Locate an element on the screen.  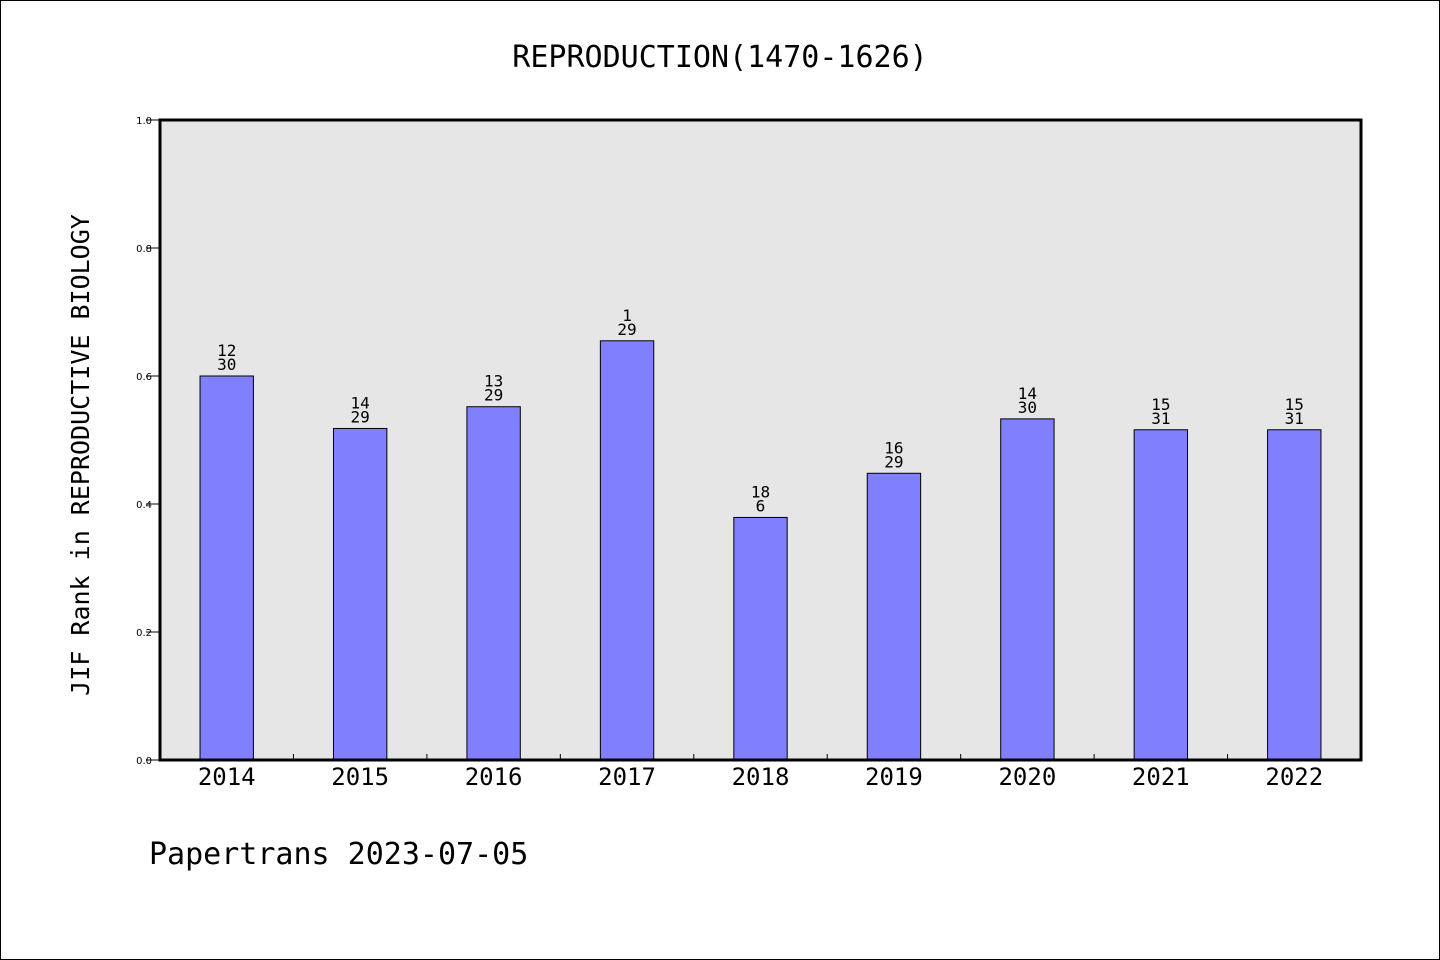
x-tick-label-2017: 2017 is located at coordinates (627, 777).